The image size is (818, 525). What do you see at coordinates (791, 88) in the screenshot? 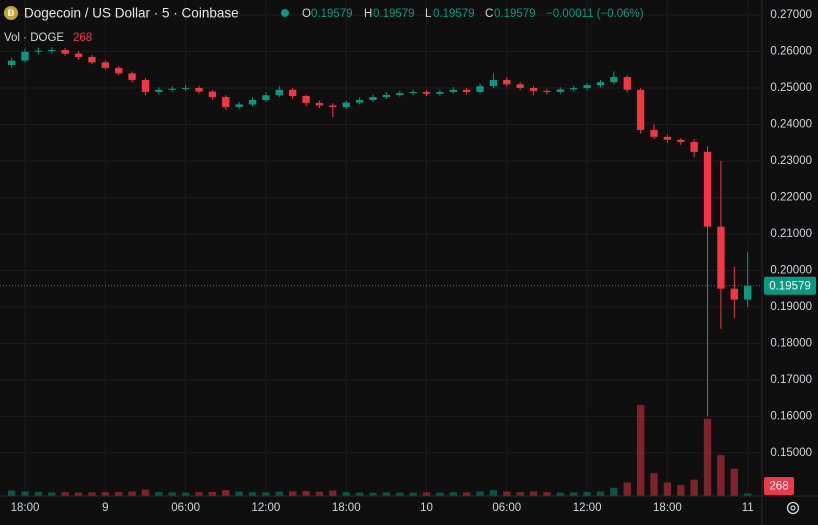
I see `y-tick-label: 0.25000` at bounding box center [791, 88].